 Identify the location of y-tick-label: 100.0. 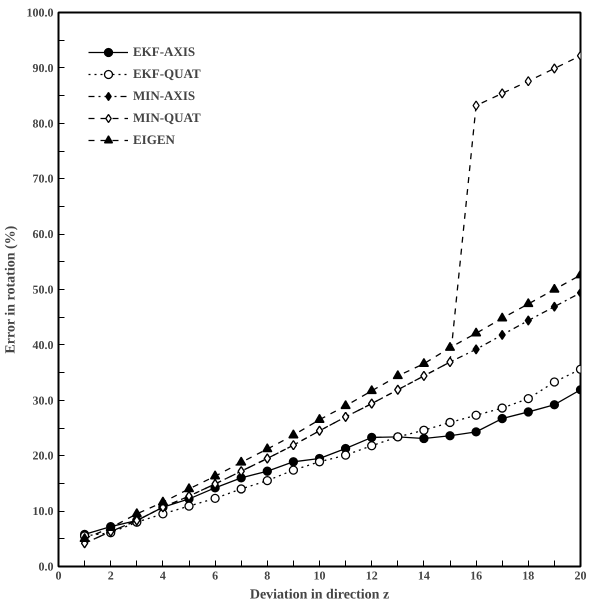
(40, 13).